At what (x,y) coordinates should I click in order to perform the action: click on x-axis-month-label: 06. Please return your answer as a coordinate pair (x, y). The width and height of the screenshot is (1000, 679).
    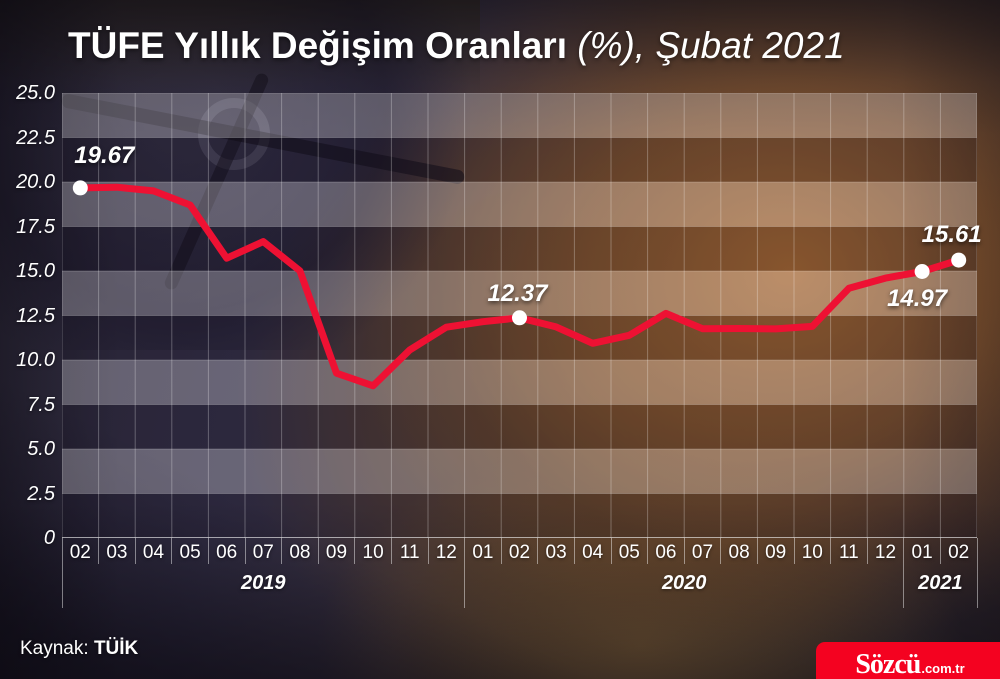
    Looking at the image, I should click on (666, 552).